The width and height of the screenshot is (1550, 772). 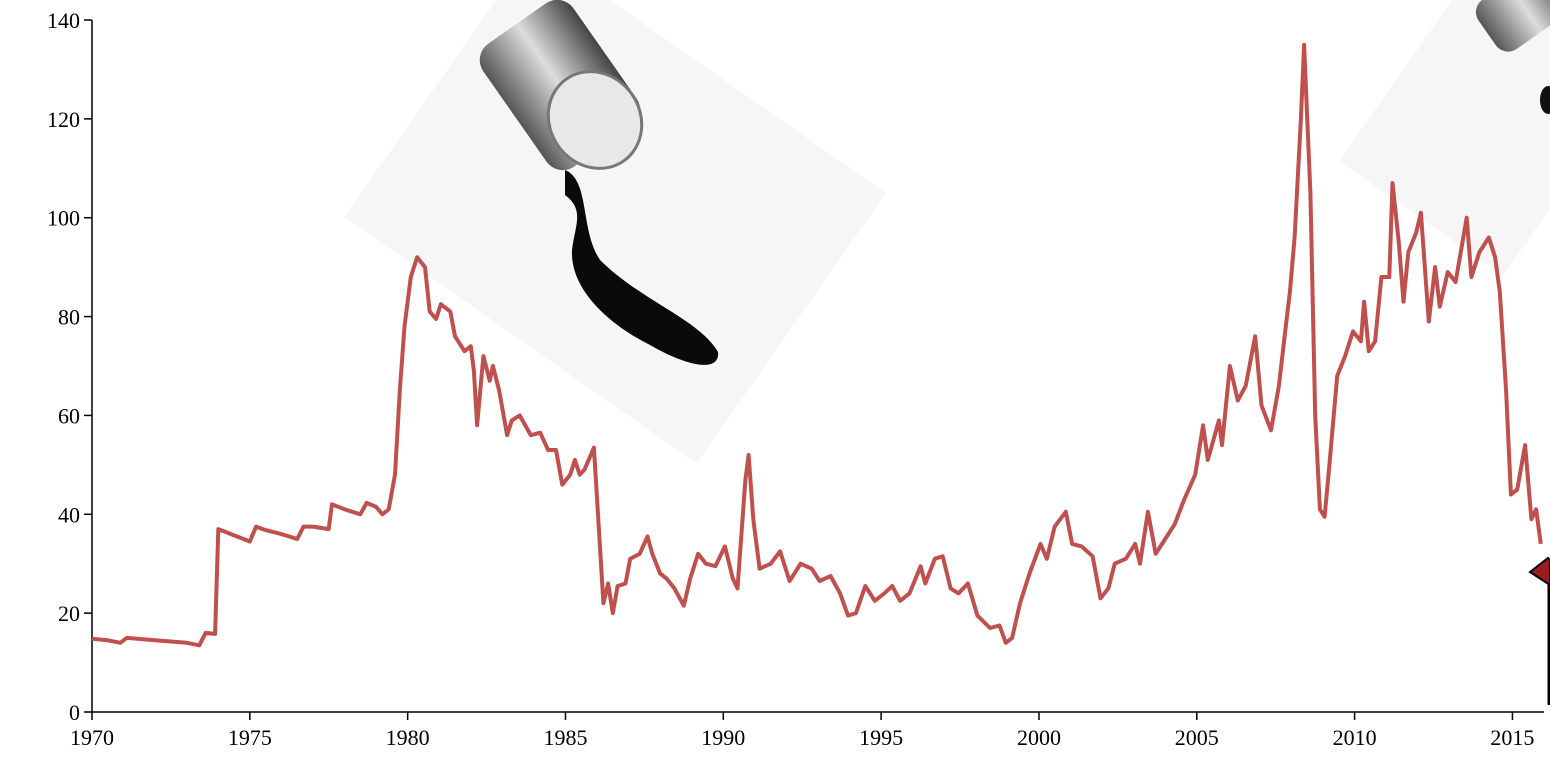 I want to click on x-tick-label: 1995, so click(x=881, y=737).